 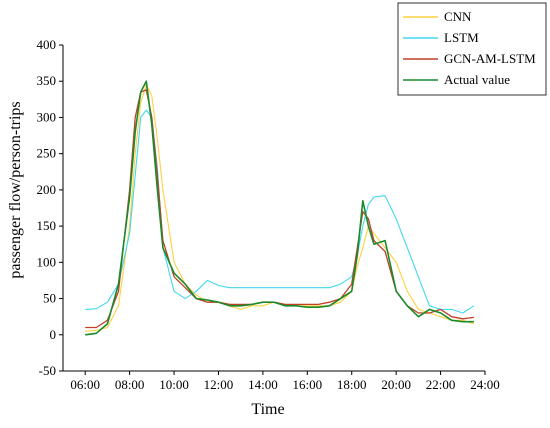 What do you see at coordinates (47, 189) in the screenshot?
I see `y-tick-label: 200` at bounding box center [47, 189].